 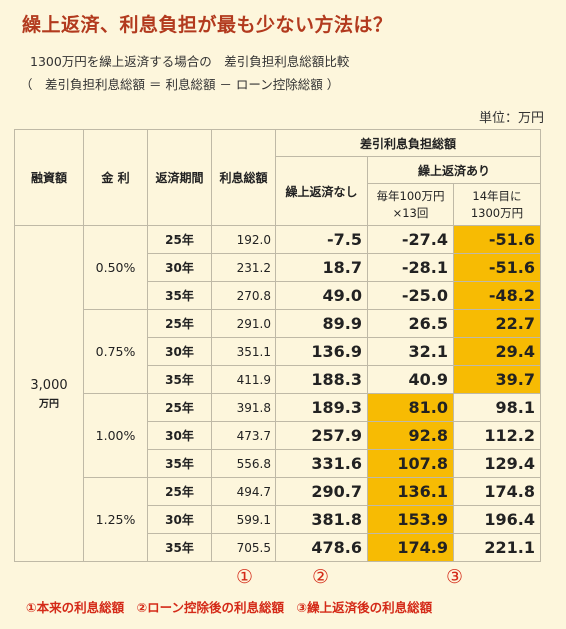 What do you see at coordinates (243, 295) in the screenshot?
I see `total-interest-cell: 270.8` at bounding box center [243, 295].